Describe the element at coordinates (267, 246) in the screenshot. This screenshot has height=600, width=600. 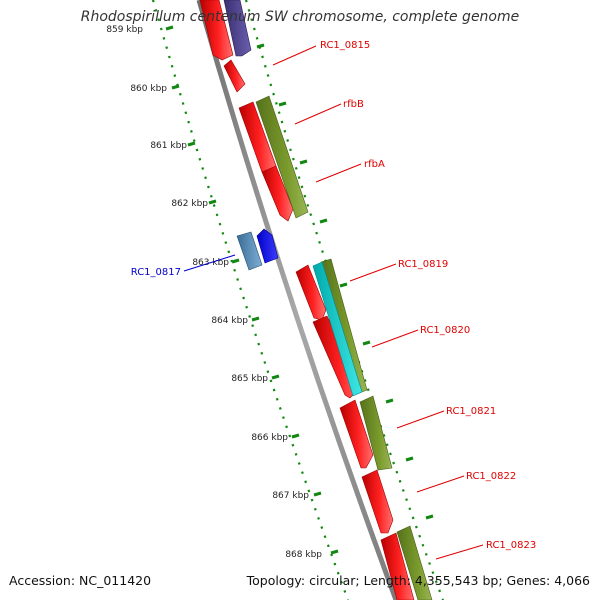
I see `cds-feature-blue` at that location.